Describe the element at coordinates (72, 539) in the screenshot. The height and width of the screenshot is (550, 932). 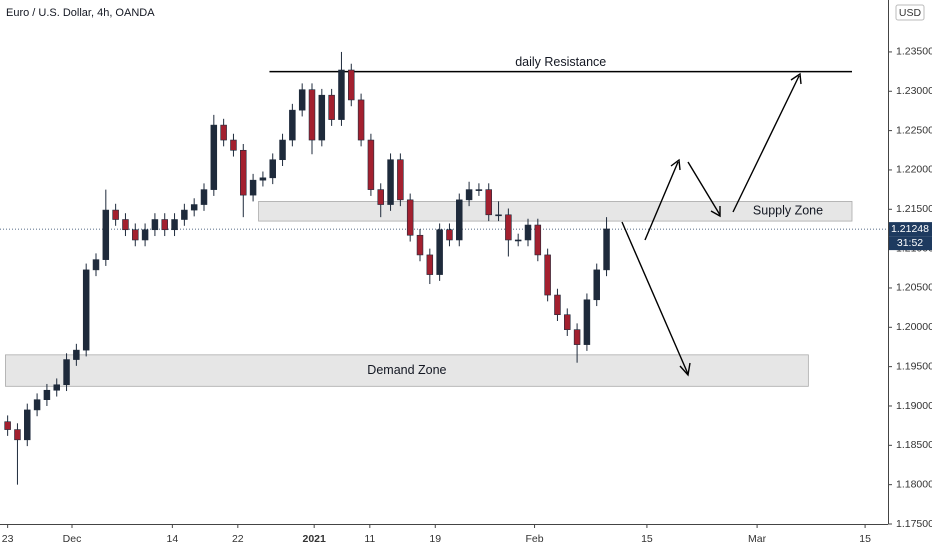
I see `x-tick-label: Dec` at that location.